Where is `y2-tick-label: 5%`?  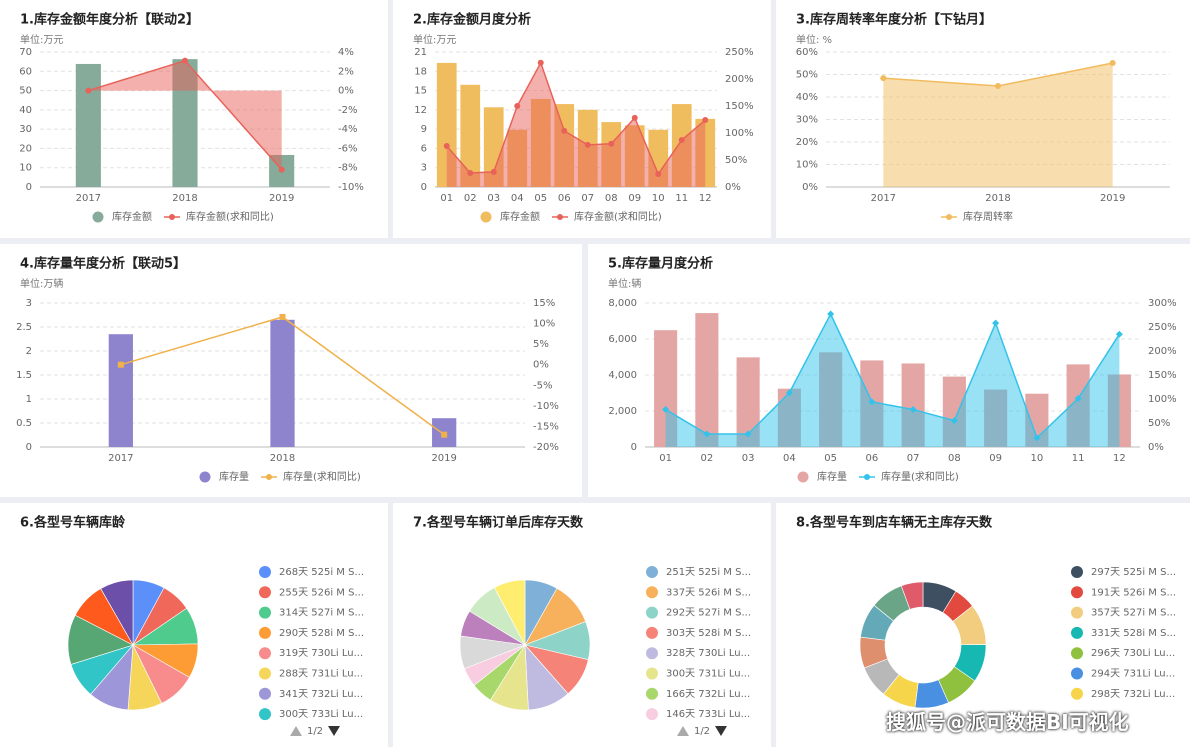 y2-tick-label: 5% is located at coordinates (541, 344).